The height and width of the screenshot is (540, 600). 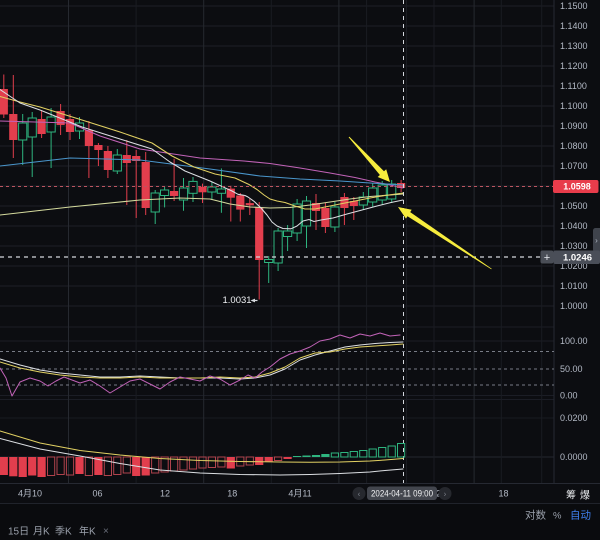 I want to click on svg-text: 1.0200, so click(x=574, y=266).